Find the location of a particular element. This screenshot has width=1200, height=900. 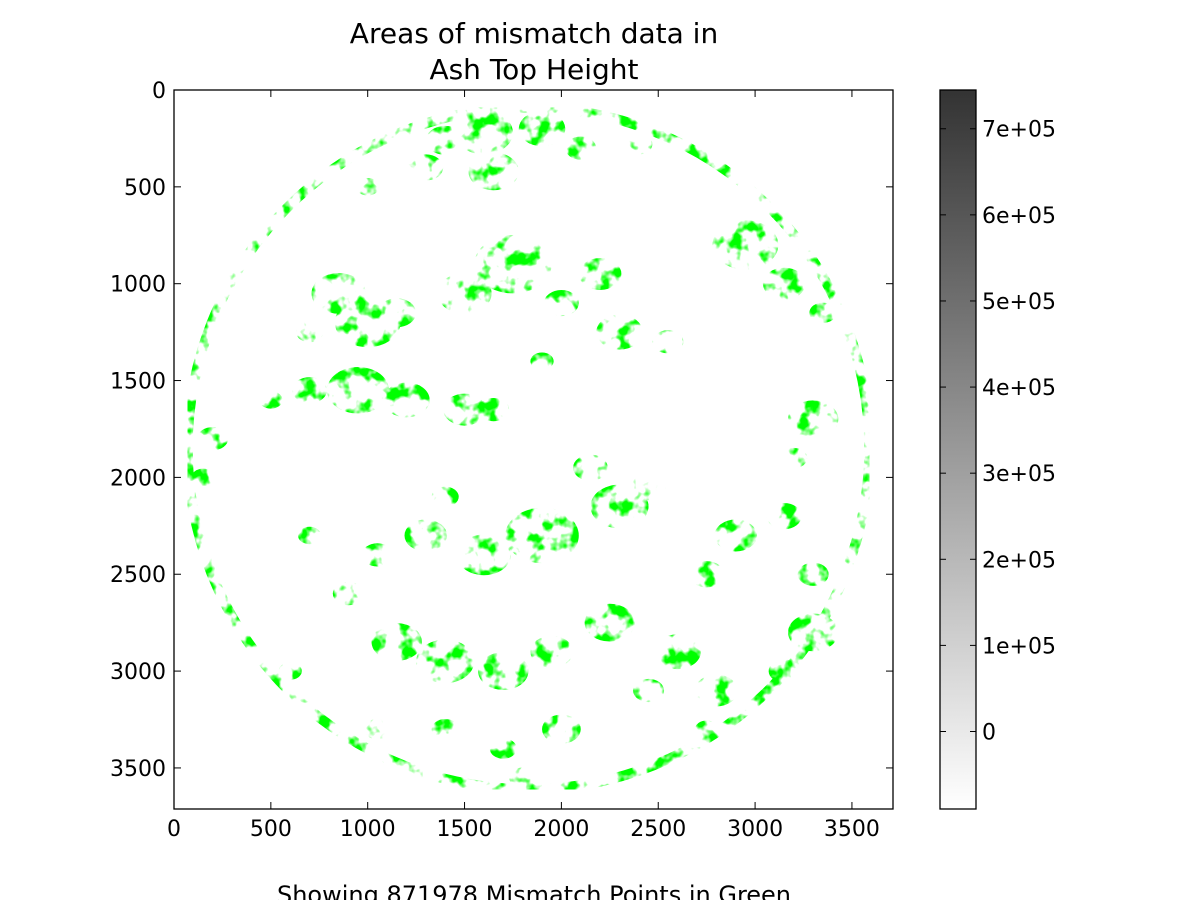

x-tick-label-5: 2500 is located at coordinates (658, 829).